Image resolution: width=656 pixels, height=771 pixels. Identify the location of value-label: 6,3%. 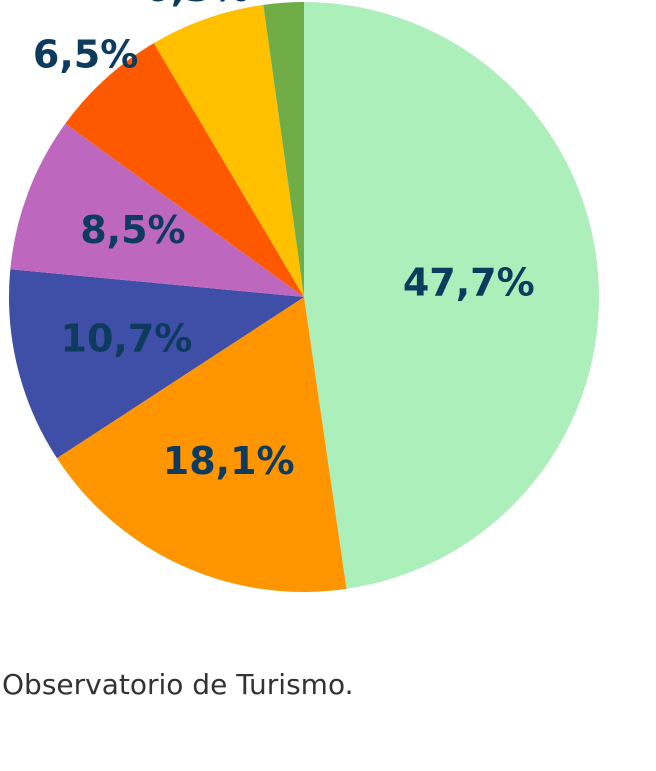
(196, 5).